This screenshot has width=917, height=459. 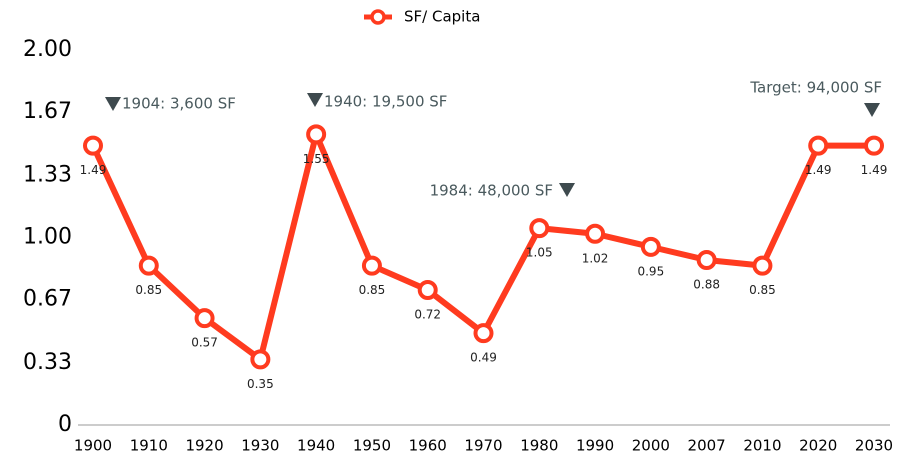 I want to click on x-tick-label: 2030, so click(x=874, y=446).